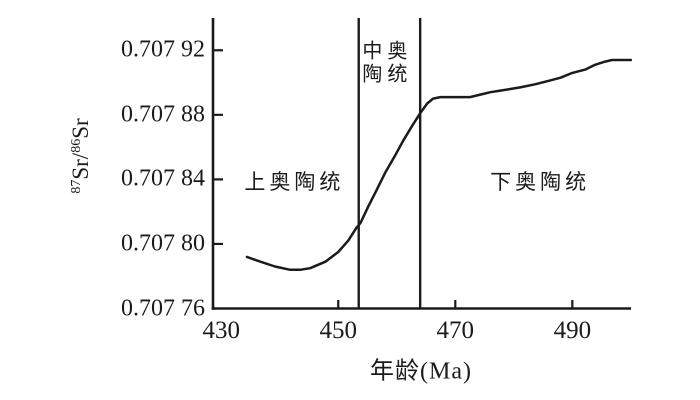  I want to click on y-tick-label-070788: 0.707 88, so click(163, 114).